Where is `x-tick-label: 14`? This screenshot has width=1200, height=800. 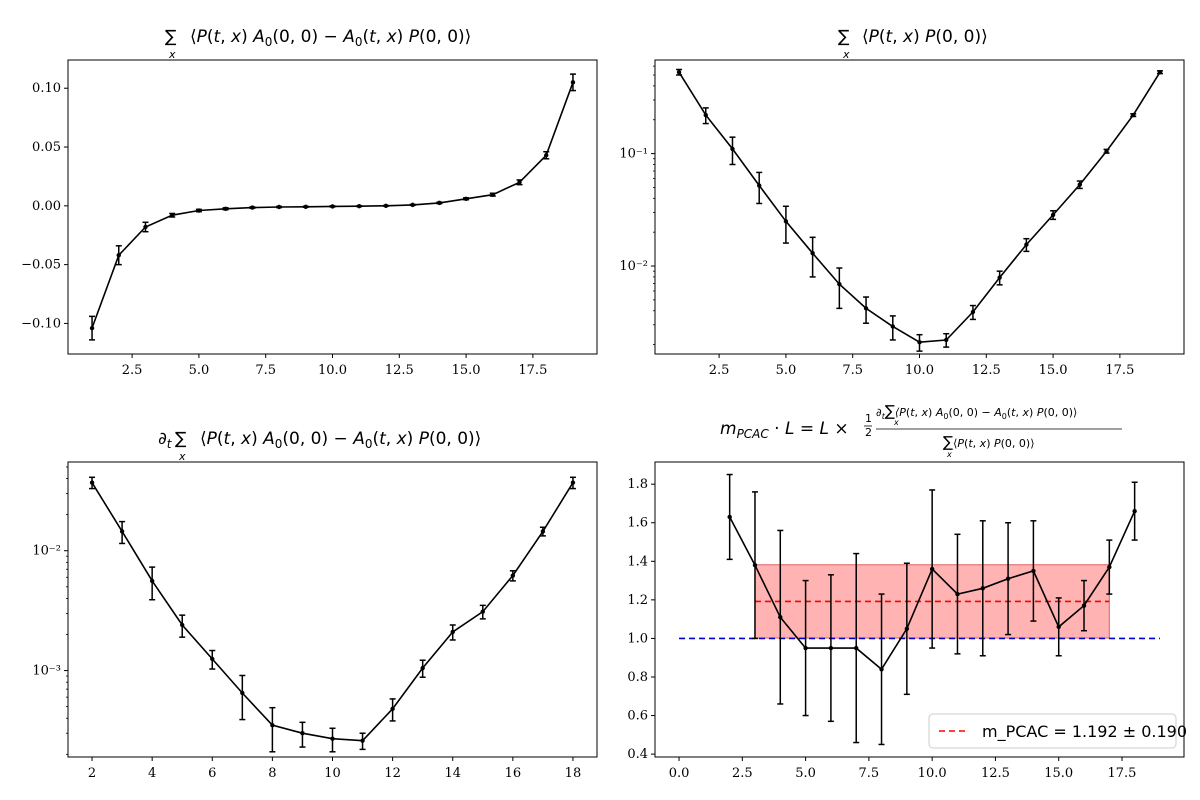 x-tick-label: 14 is located at coordinates (452, 773).